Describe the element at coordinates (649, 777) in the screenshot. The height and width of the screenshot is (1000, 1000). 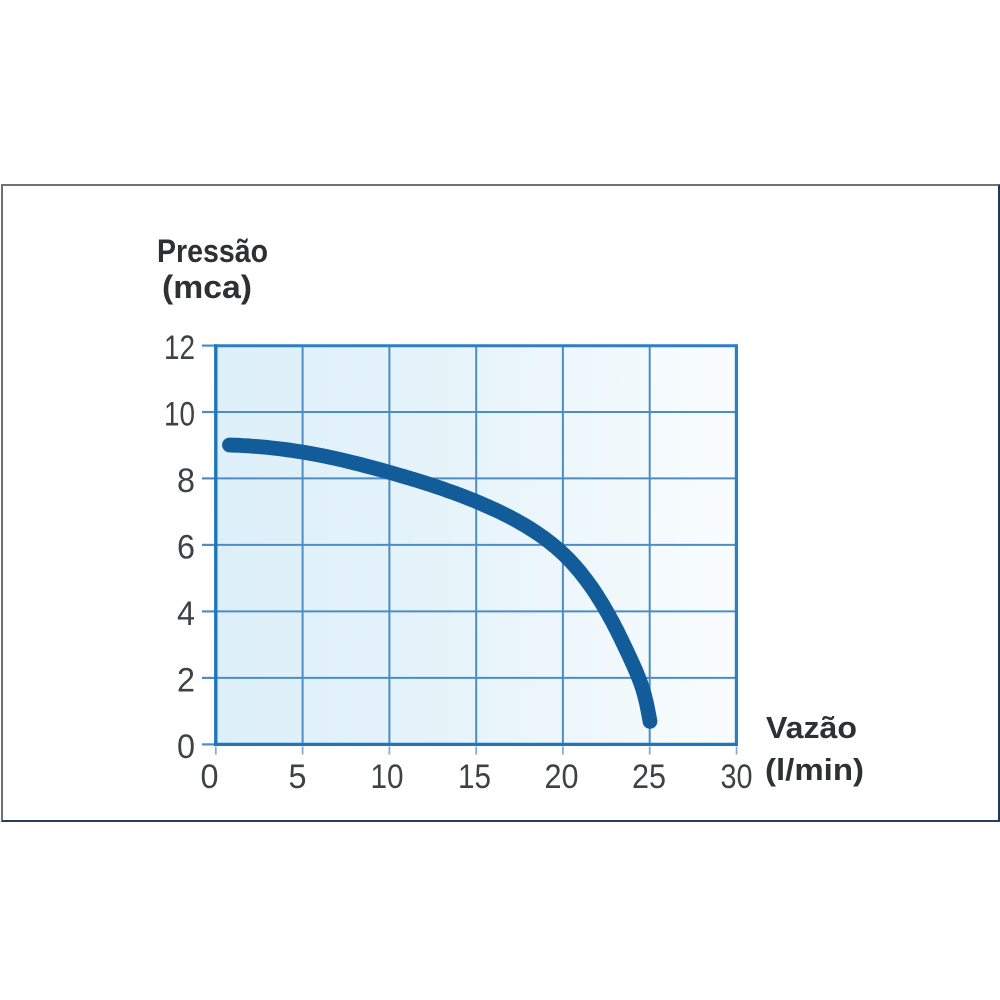
I see `svg-text: 25` at that location.